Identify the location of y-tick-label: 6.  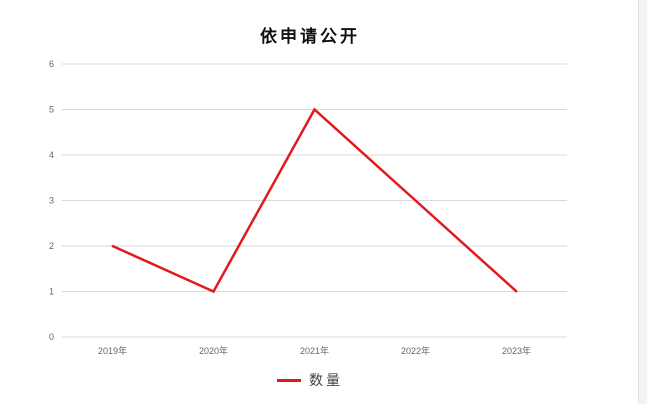
(51, 64).